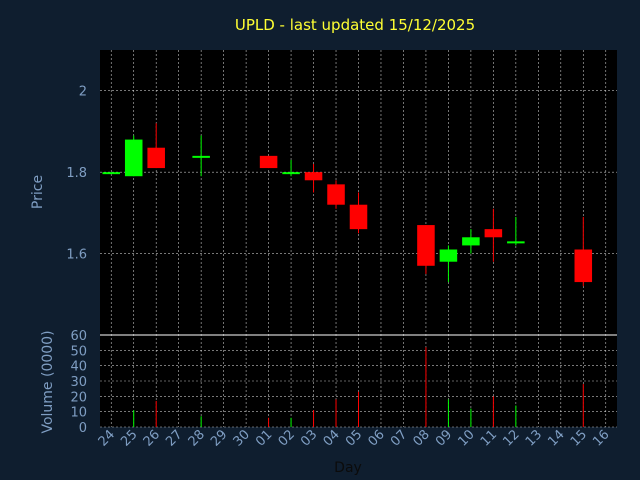 The width and height of the screenshot is (640, 480). I want to click on day-tick-label: 14, so click(556, 438).